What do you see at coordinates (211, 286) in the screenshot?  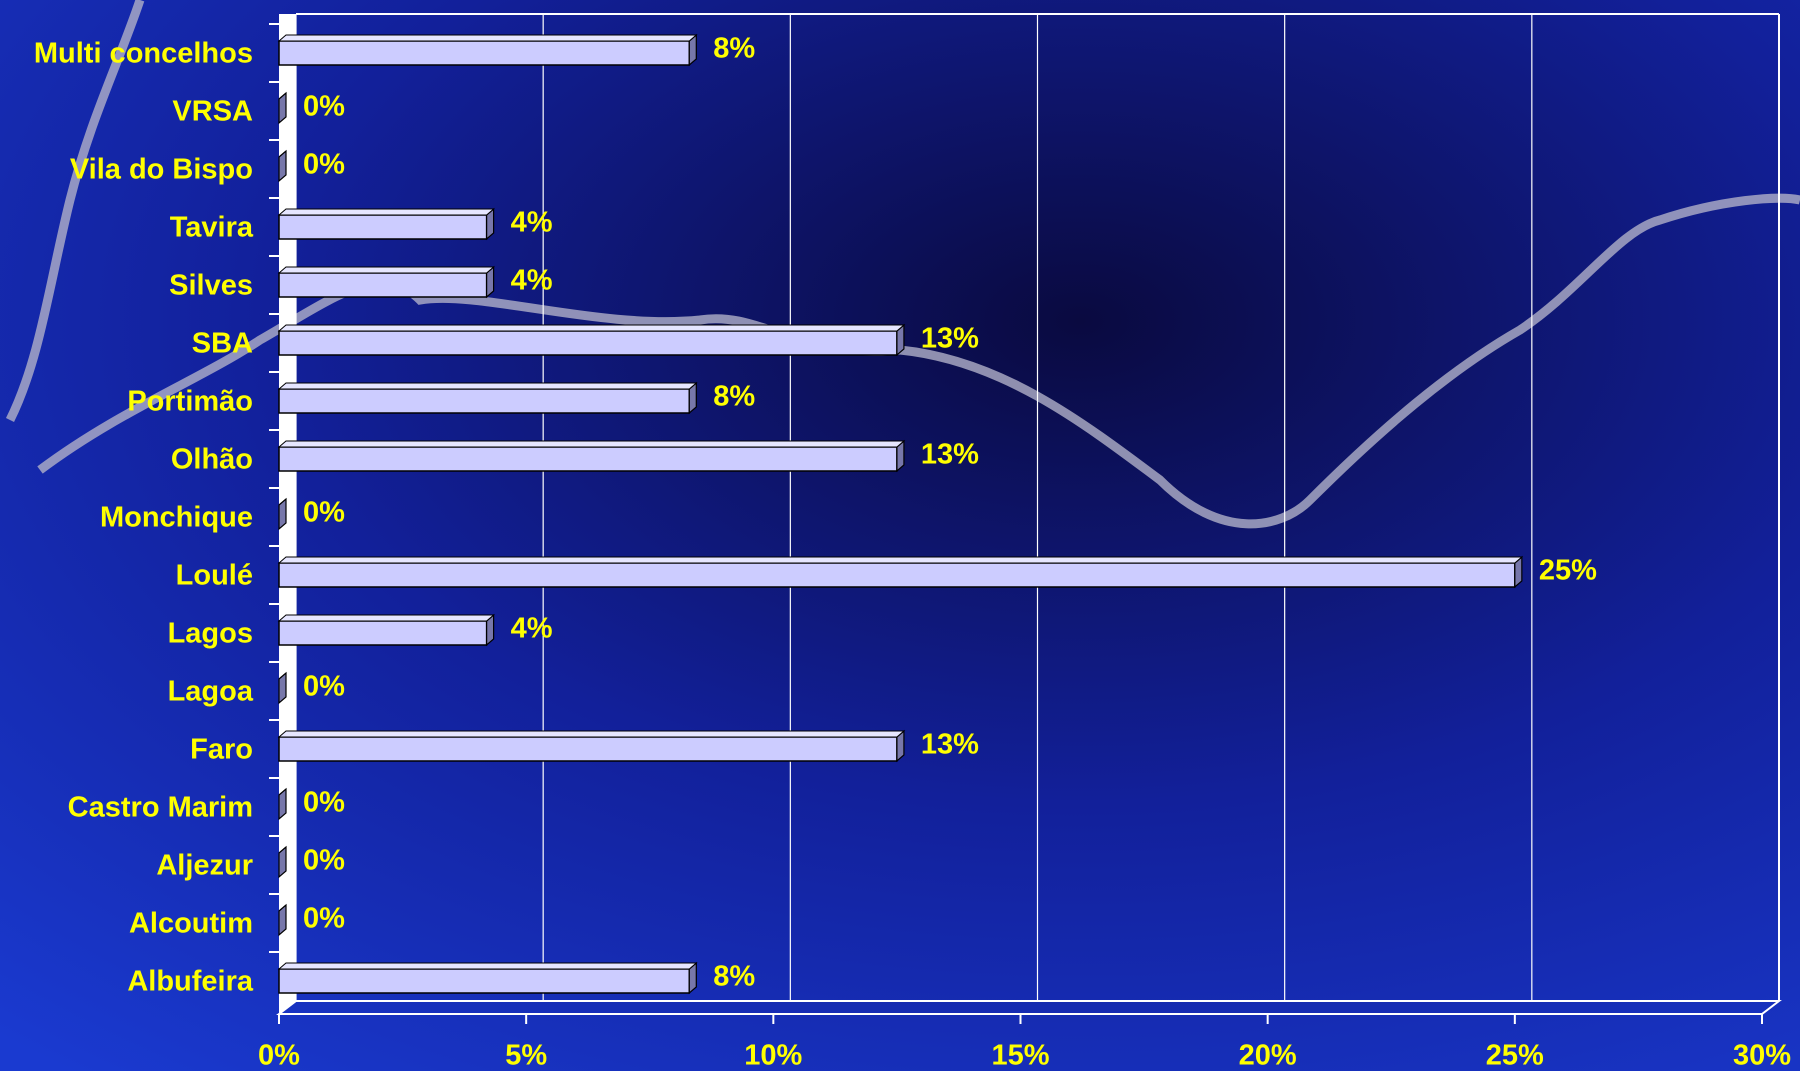 I see `y-tick-label: Silves` at bounding box center [211, 286].